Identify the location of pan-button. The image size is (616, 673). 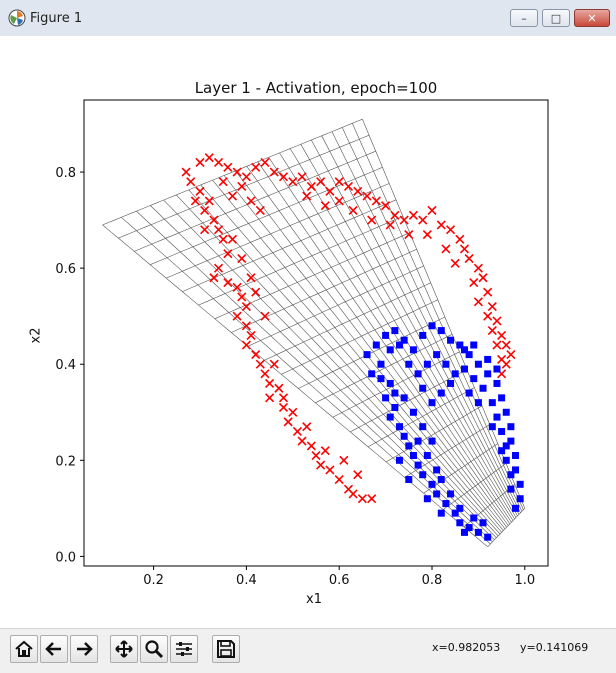
(124, 649).